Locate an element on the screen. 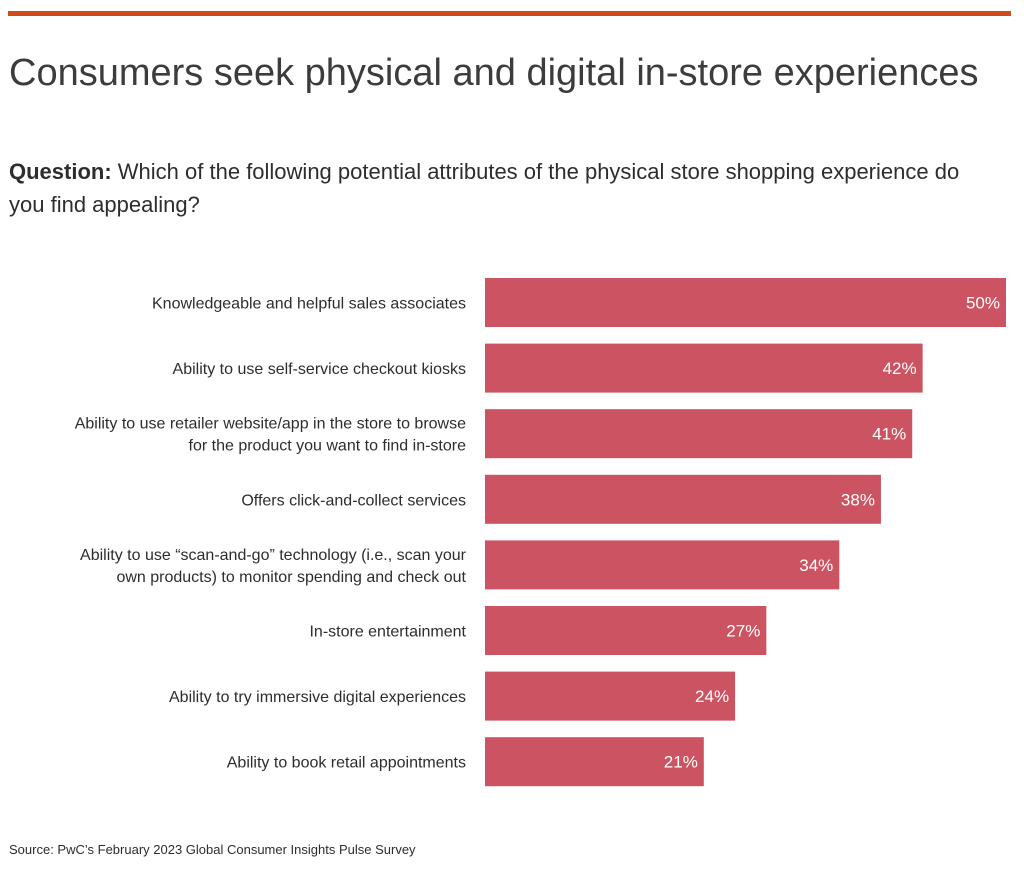 This screenshot has width=1024, height=875. bar-value-label-7: 24% is located at coordinates (712, 696).